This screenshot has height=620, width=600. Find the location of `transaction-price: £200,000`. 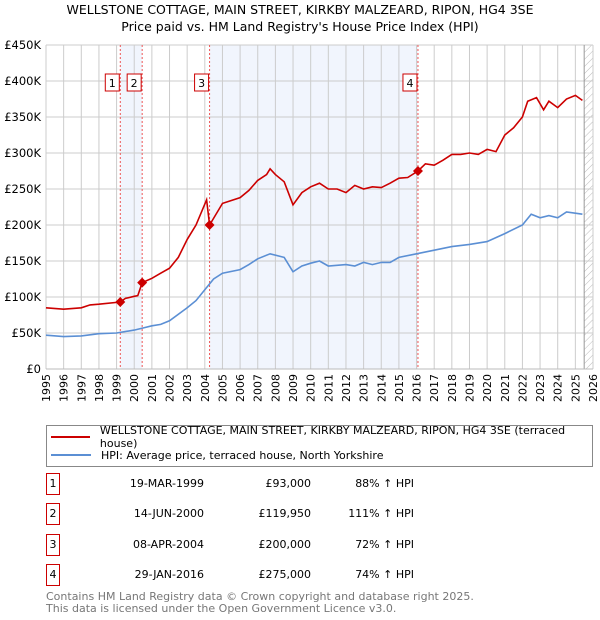

transaction-price: £200,000 is located at coordinates (285, 544).